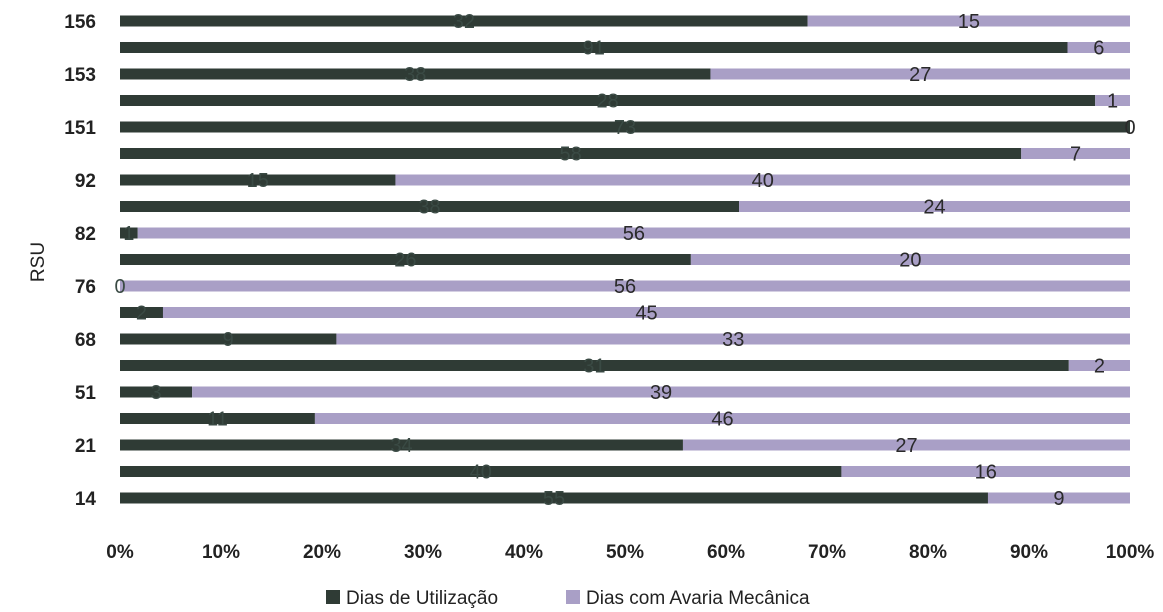  I want to click on y-tick-label: 68, so click(85, 340).